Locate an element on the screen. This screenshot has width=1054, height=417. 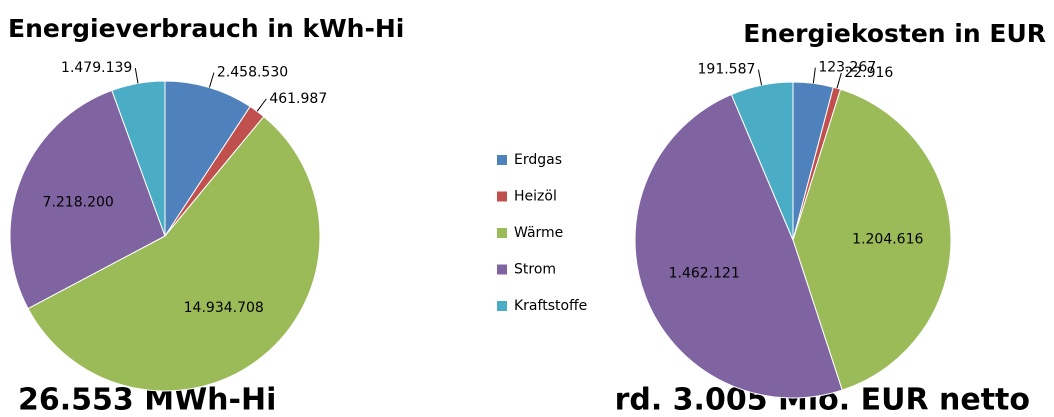
chart-title: Energieverbrauch in kWh-Hi is located at coordinates (206, 28).